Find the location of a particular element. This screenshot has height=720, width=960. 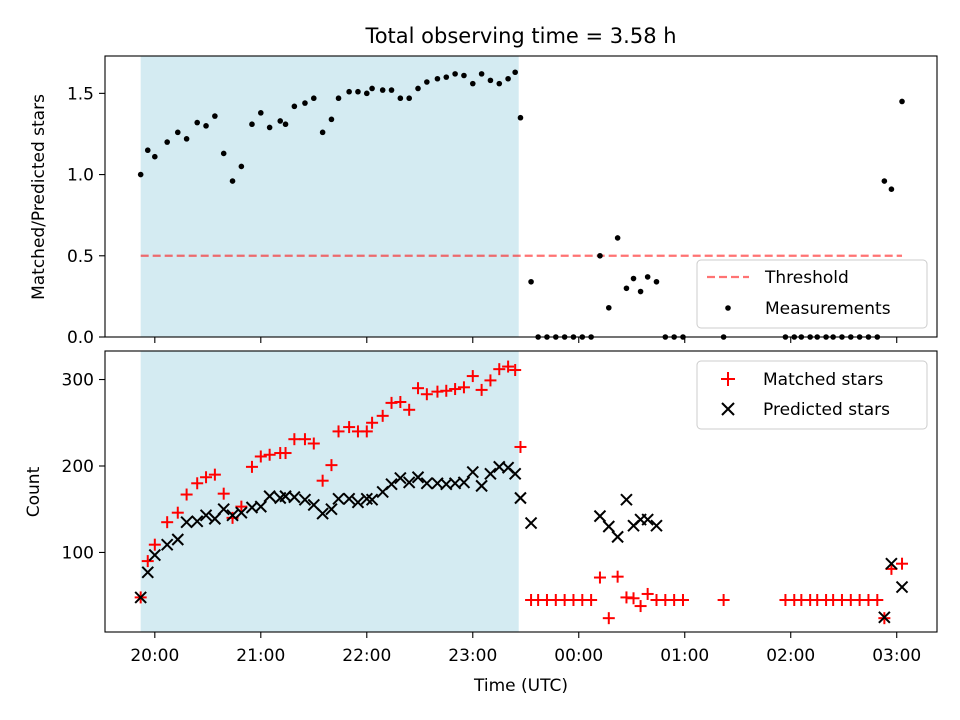

x-tick-label: 02:00 is located at coordinates (790, 656).